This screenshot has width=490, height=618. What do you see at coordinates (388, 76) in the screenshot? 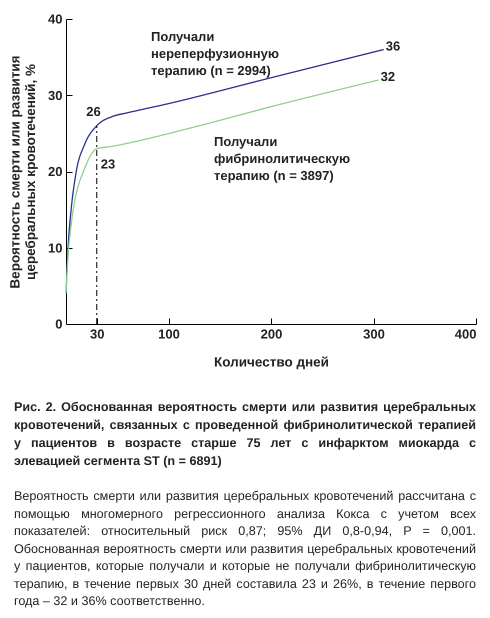
I see `data-label: 32` at bounding box center [388, 76].